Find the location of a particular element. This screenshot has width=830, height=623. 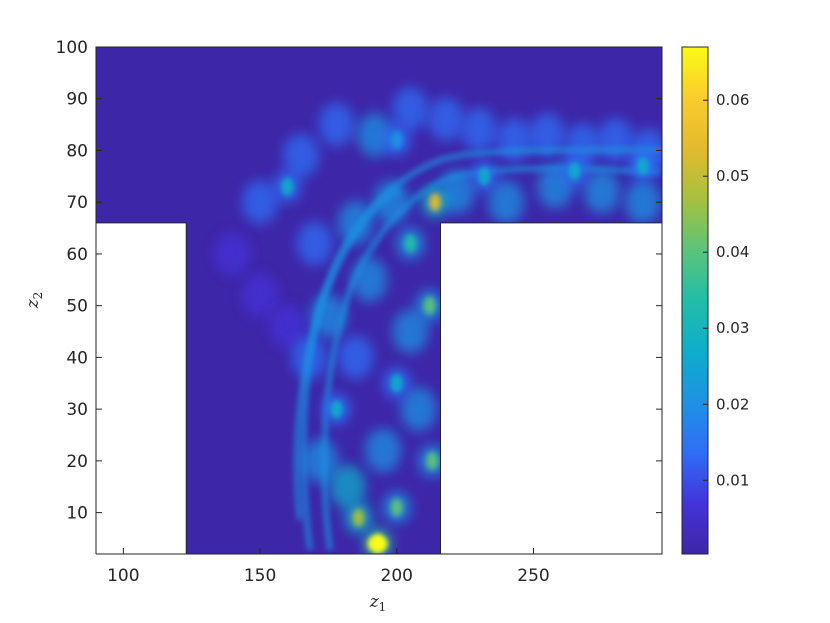

x-tick-label: 150 is located at coordinates (260, 576).